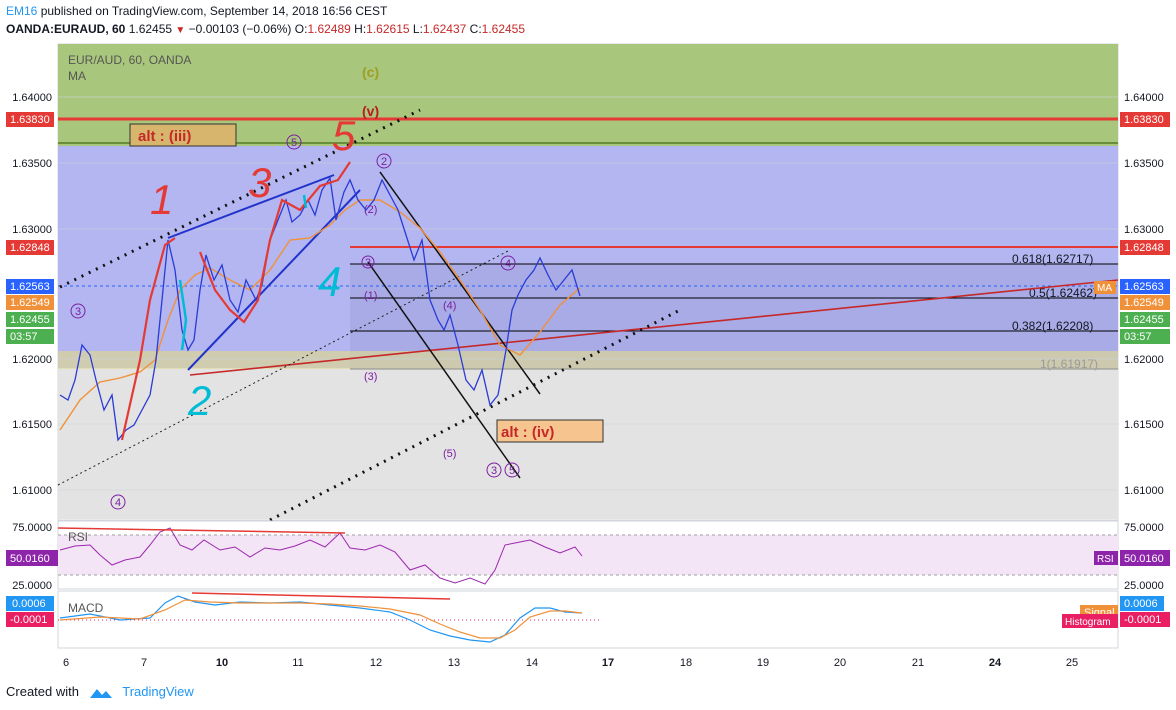 The image size is (1176, 710). I want to click on time-tick: 13, so click(454, 663).